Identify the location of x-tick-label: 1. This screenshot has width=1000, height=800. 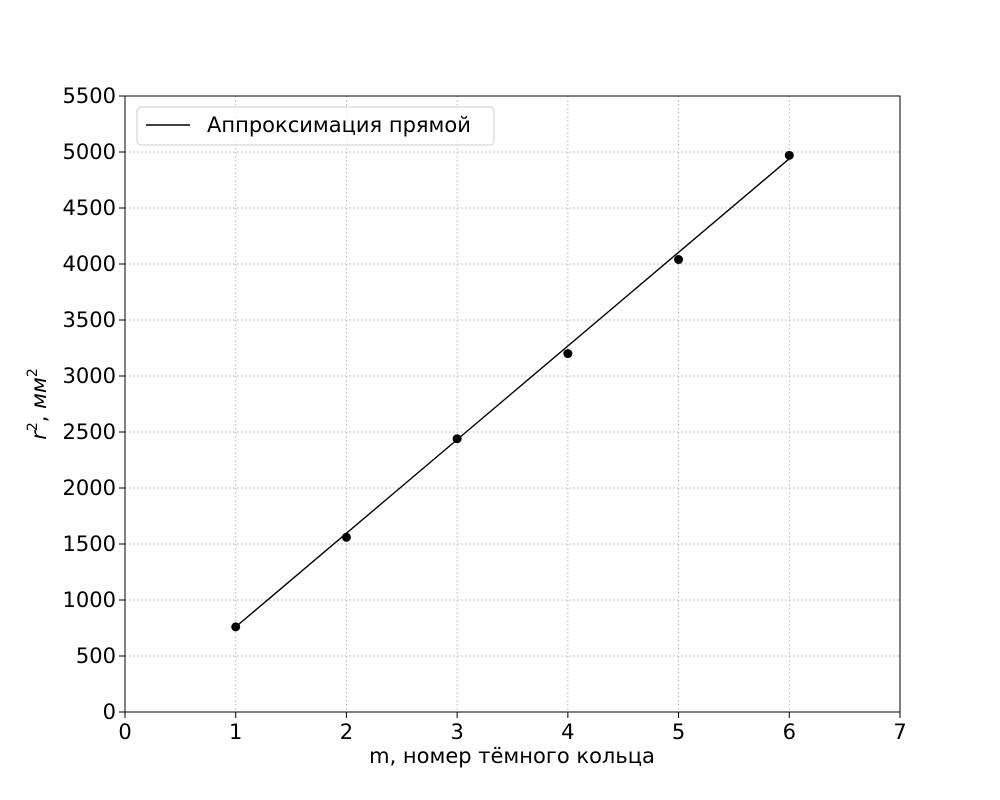
(235, 732).